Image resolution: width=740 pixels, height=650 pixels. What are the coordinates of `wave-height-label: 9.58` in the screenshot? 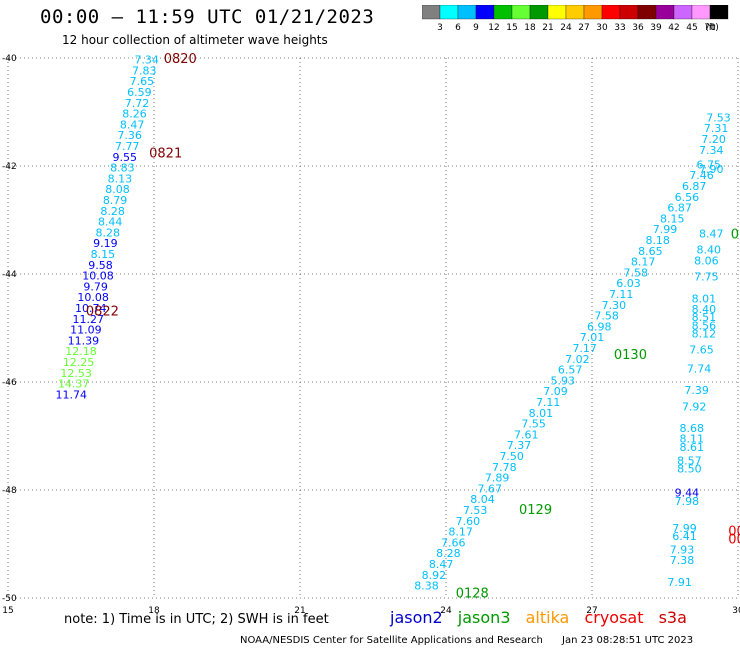 It's located at (100, 265).